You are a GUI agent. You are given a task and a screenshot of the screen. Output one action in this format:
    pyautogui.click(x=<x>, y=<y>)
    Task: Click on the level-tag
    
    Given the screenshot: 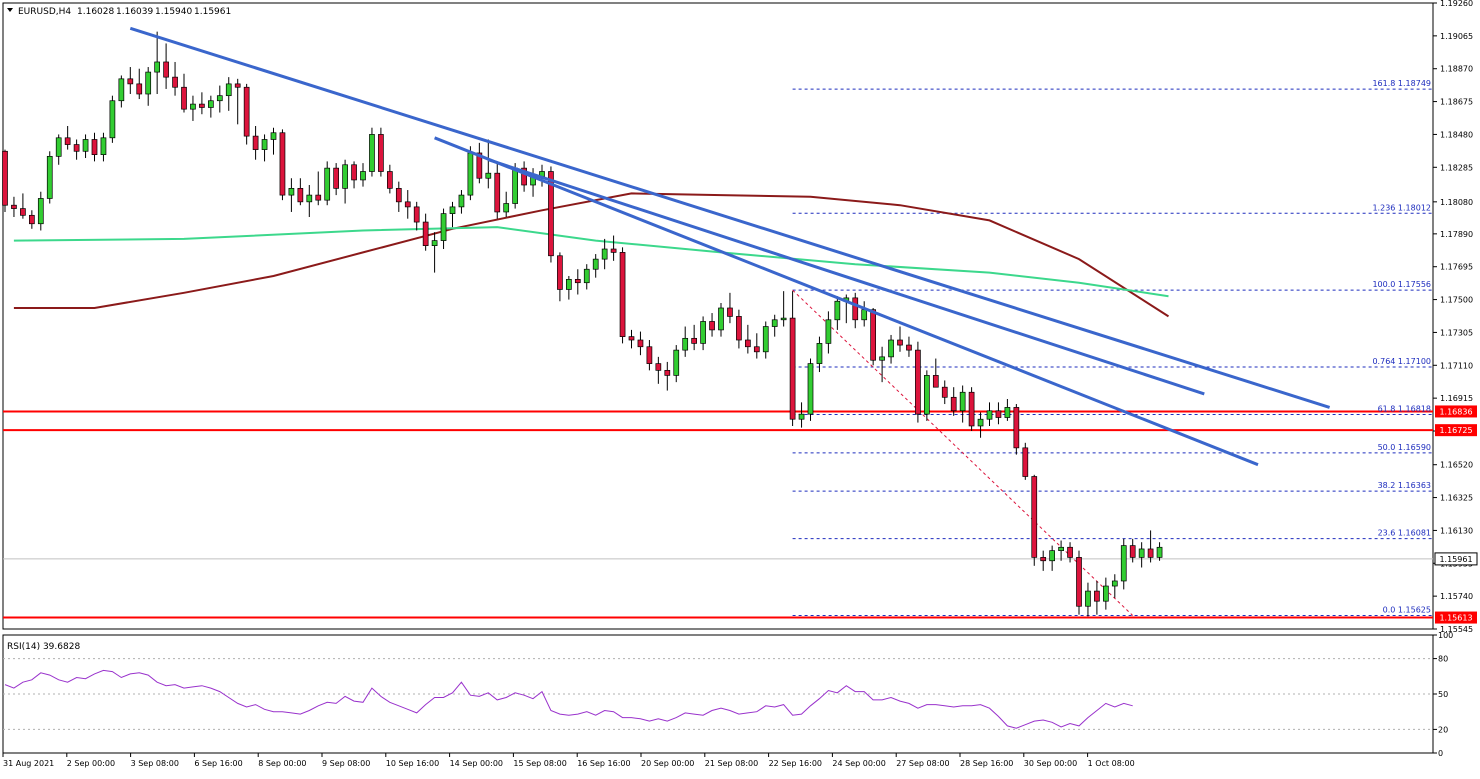 What is the action you would take?
    pyautogui.click(x=1456, y=411)
    